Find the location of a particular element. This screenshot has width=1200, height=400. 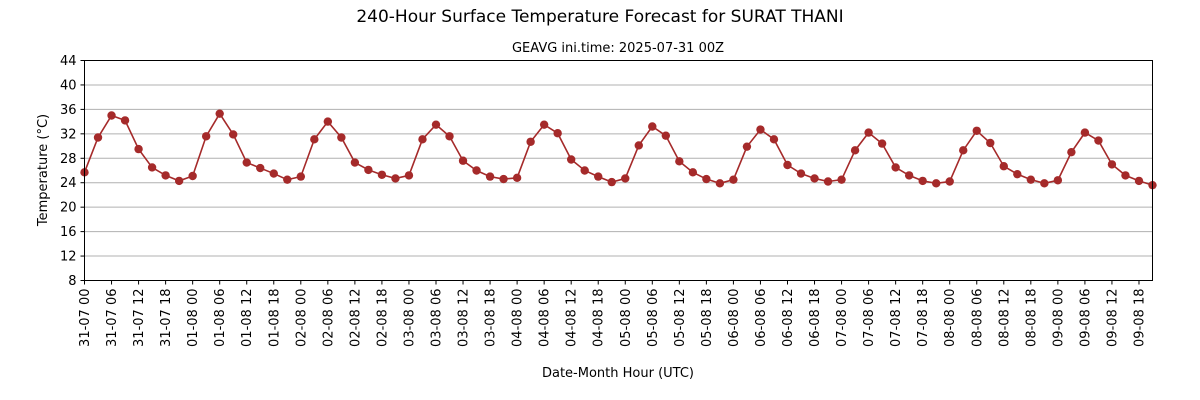

x-tick-label: 05-08 00 is located at coordinates (626, 318).